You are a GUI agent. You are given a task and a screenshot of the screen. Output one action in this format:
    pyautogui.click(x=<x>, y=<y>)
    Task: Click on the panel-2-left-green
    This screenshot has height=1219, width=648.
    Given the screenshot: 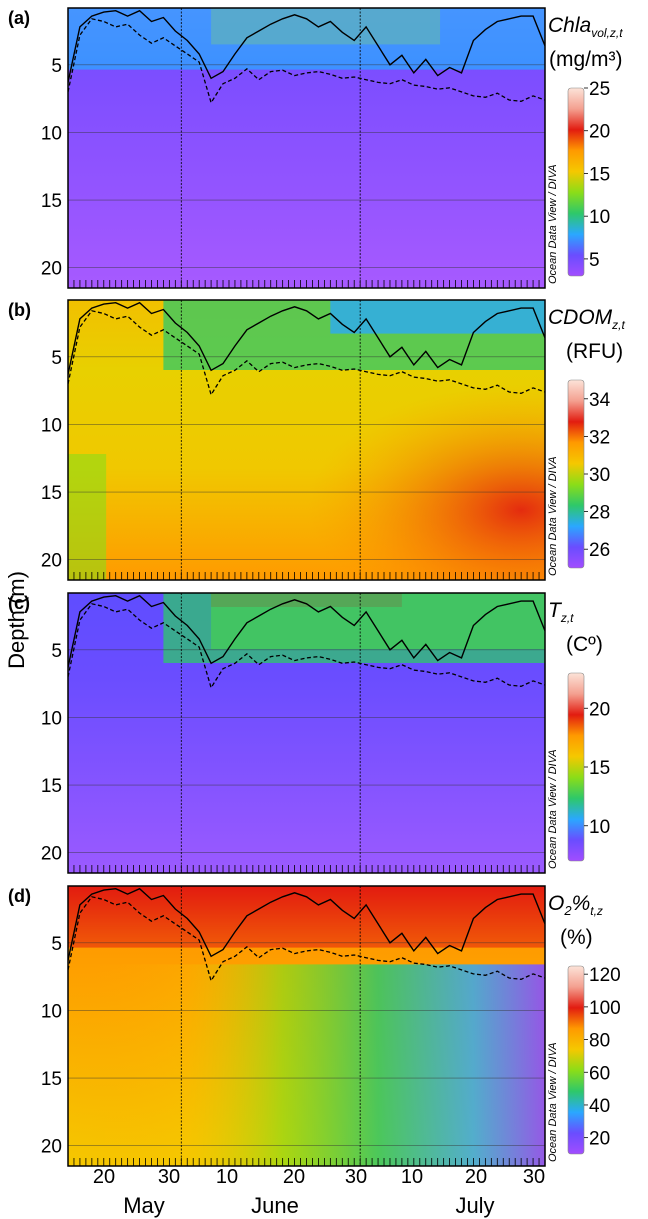 What is the action you would take?
    pyautogui.click(x=87, y=517)
    